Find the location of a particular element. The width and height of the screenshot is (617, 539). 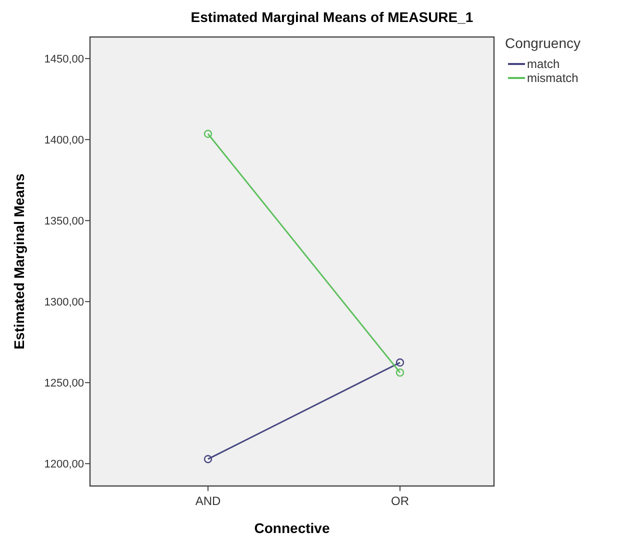

legend-label: mismatch is located at coordinates (552, 78).